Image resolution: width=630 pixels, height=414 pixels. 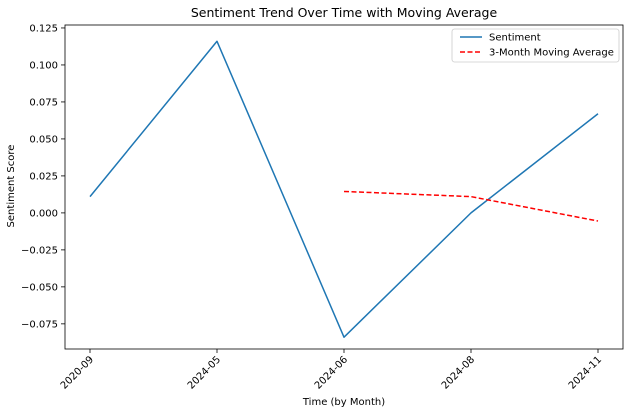 What do you see at coordinates (39, 287) in the screenshot?
I see `y-tick-label: −0.050` at bounding box center [39, 287].